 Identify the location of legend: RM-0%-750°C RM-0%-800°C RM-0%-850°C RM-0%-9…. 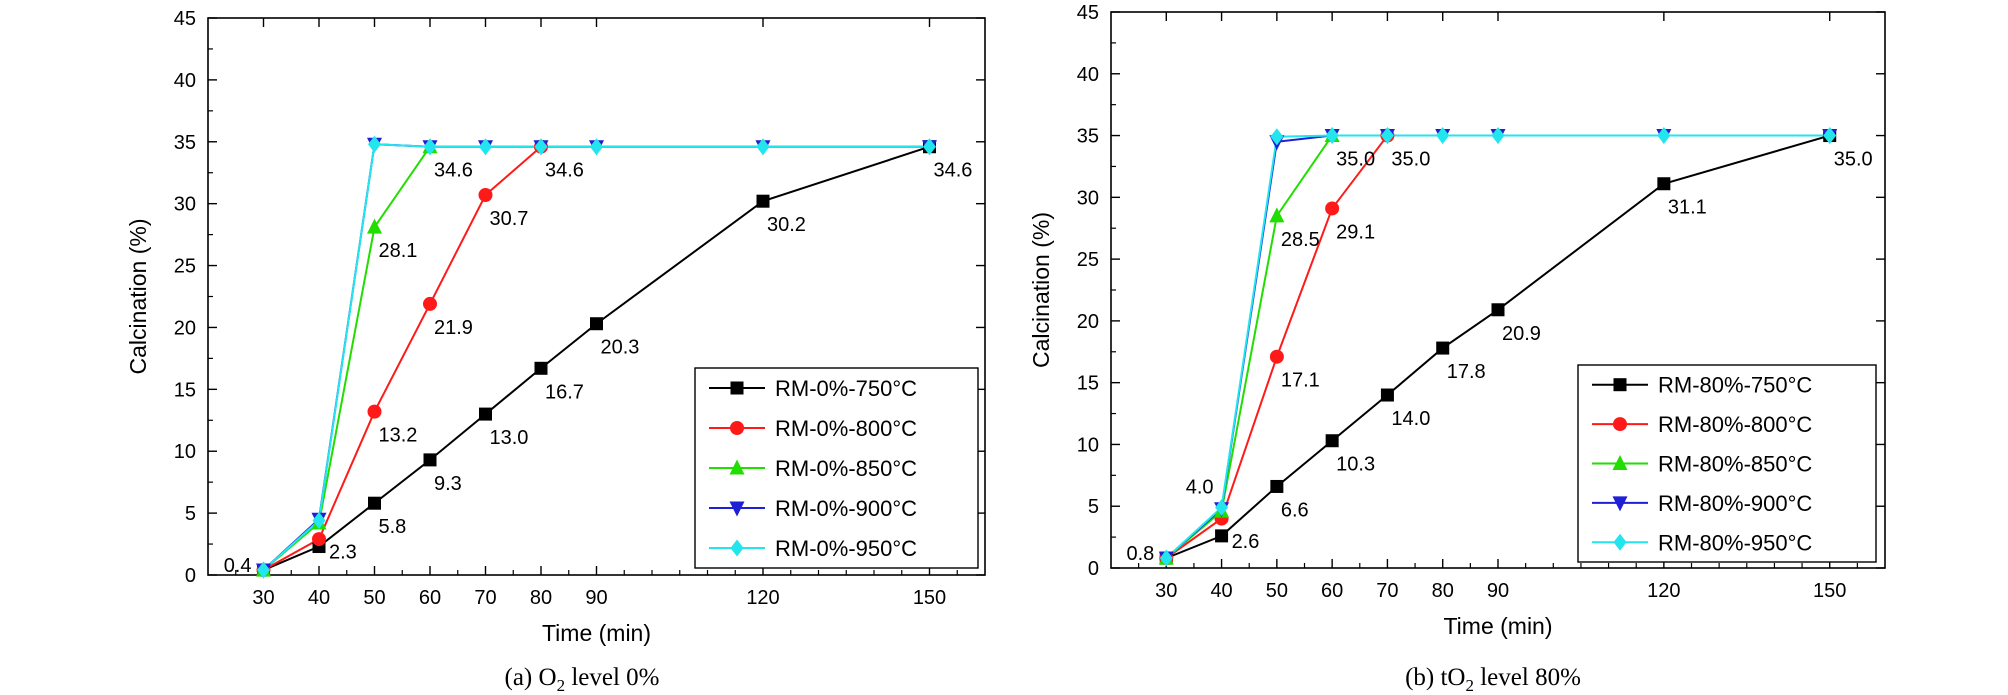
(836, 468).